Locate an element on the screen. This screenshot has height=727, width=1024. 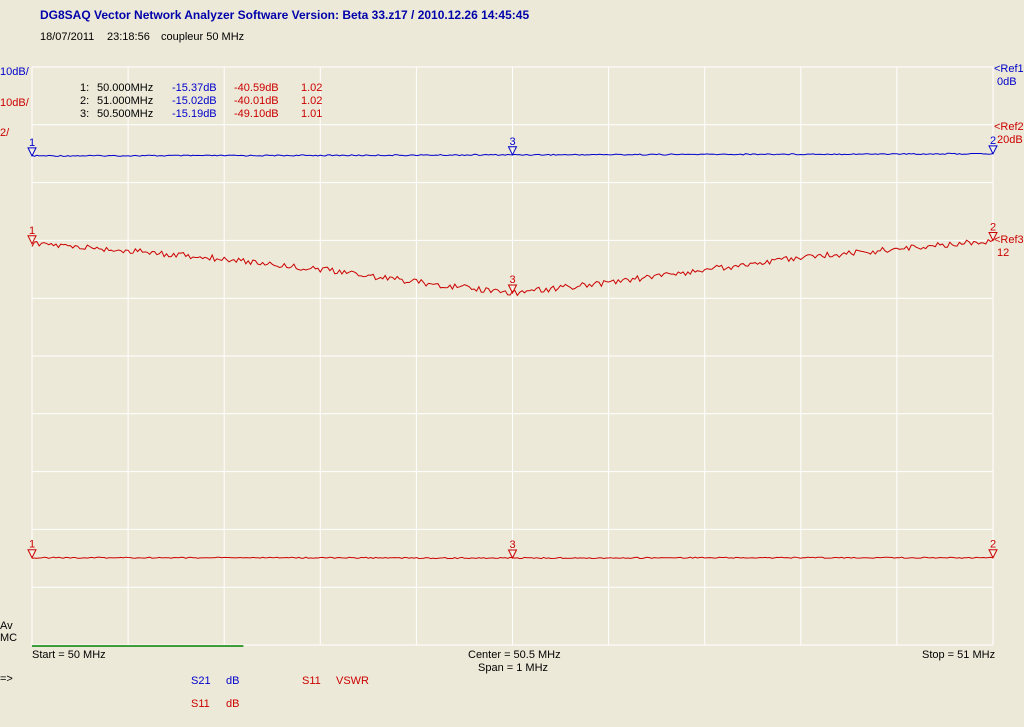
ref2-label: <Ref2 is located at coordinates (1009, 127).